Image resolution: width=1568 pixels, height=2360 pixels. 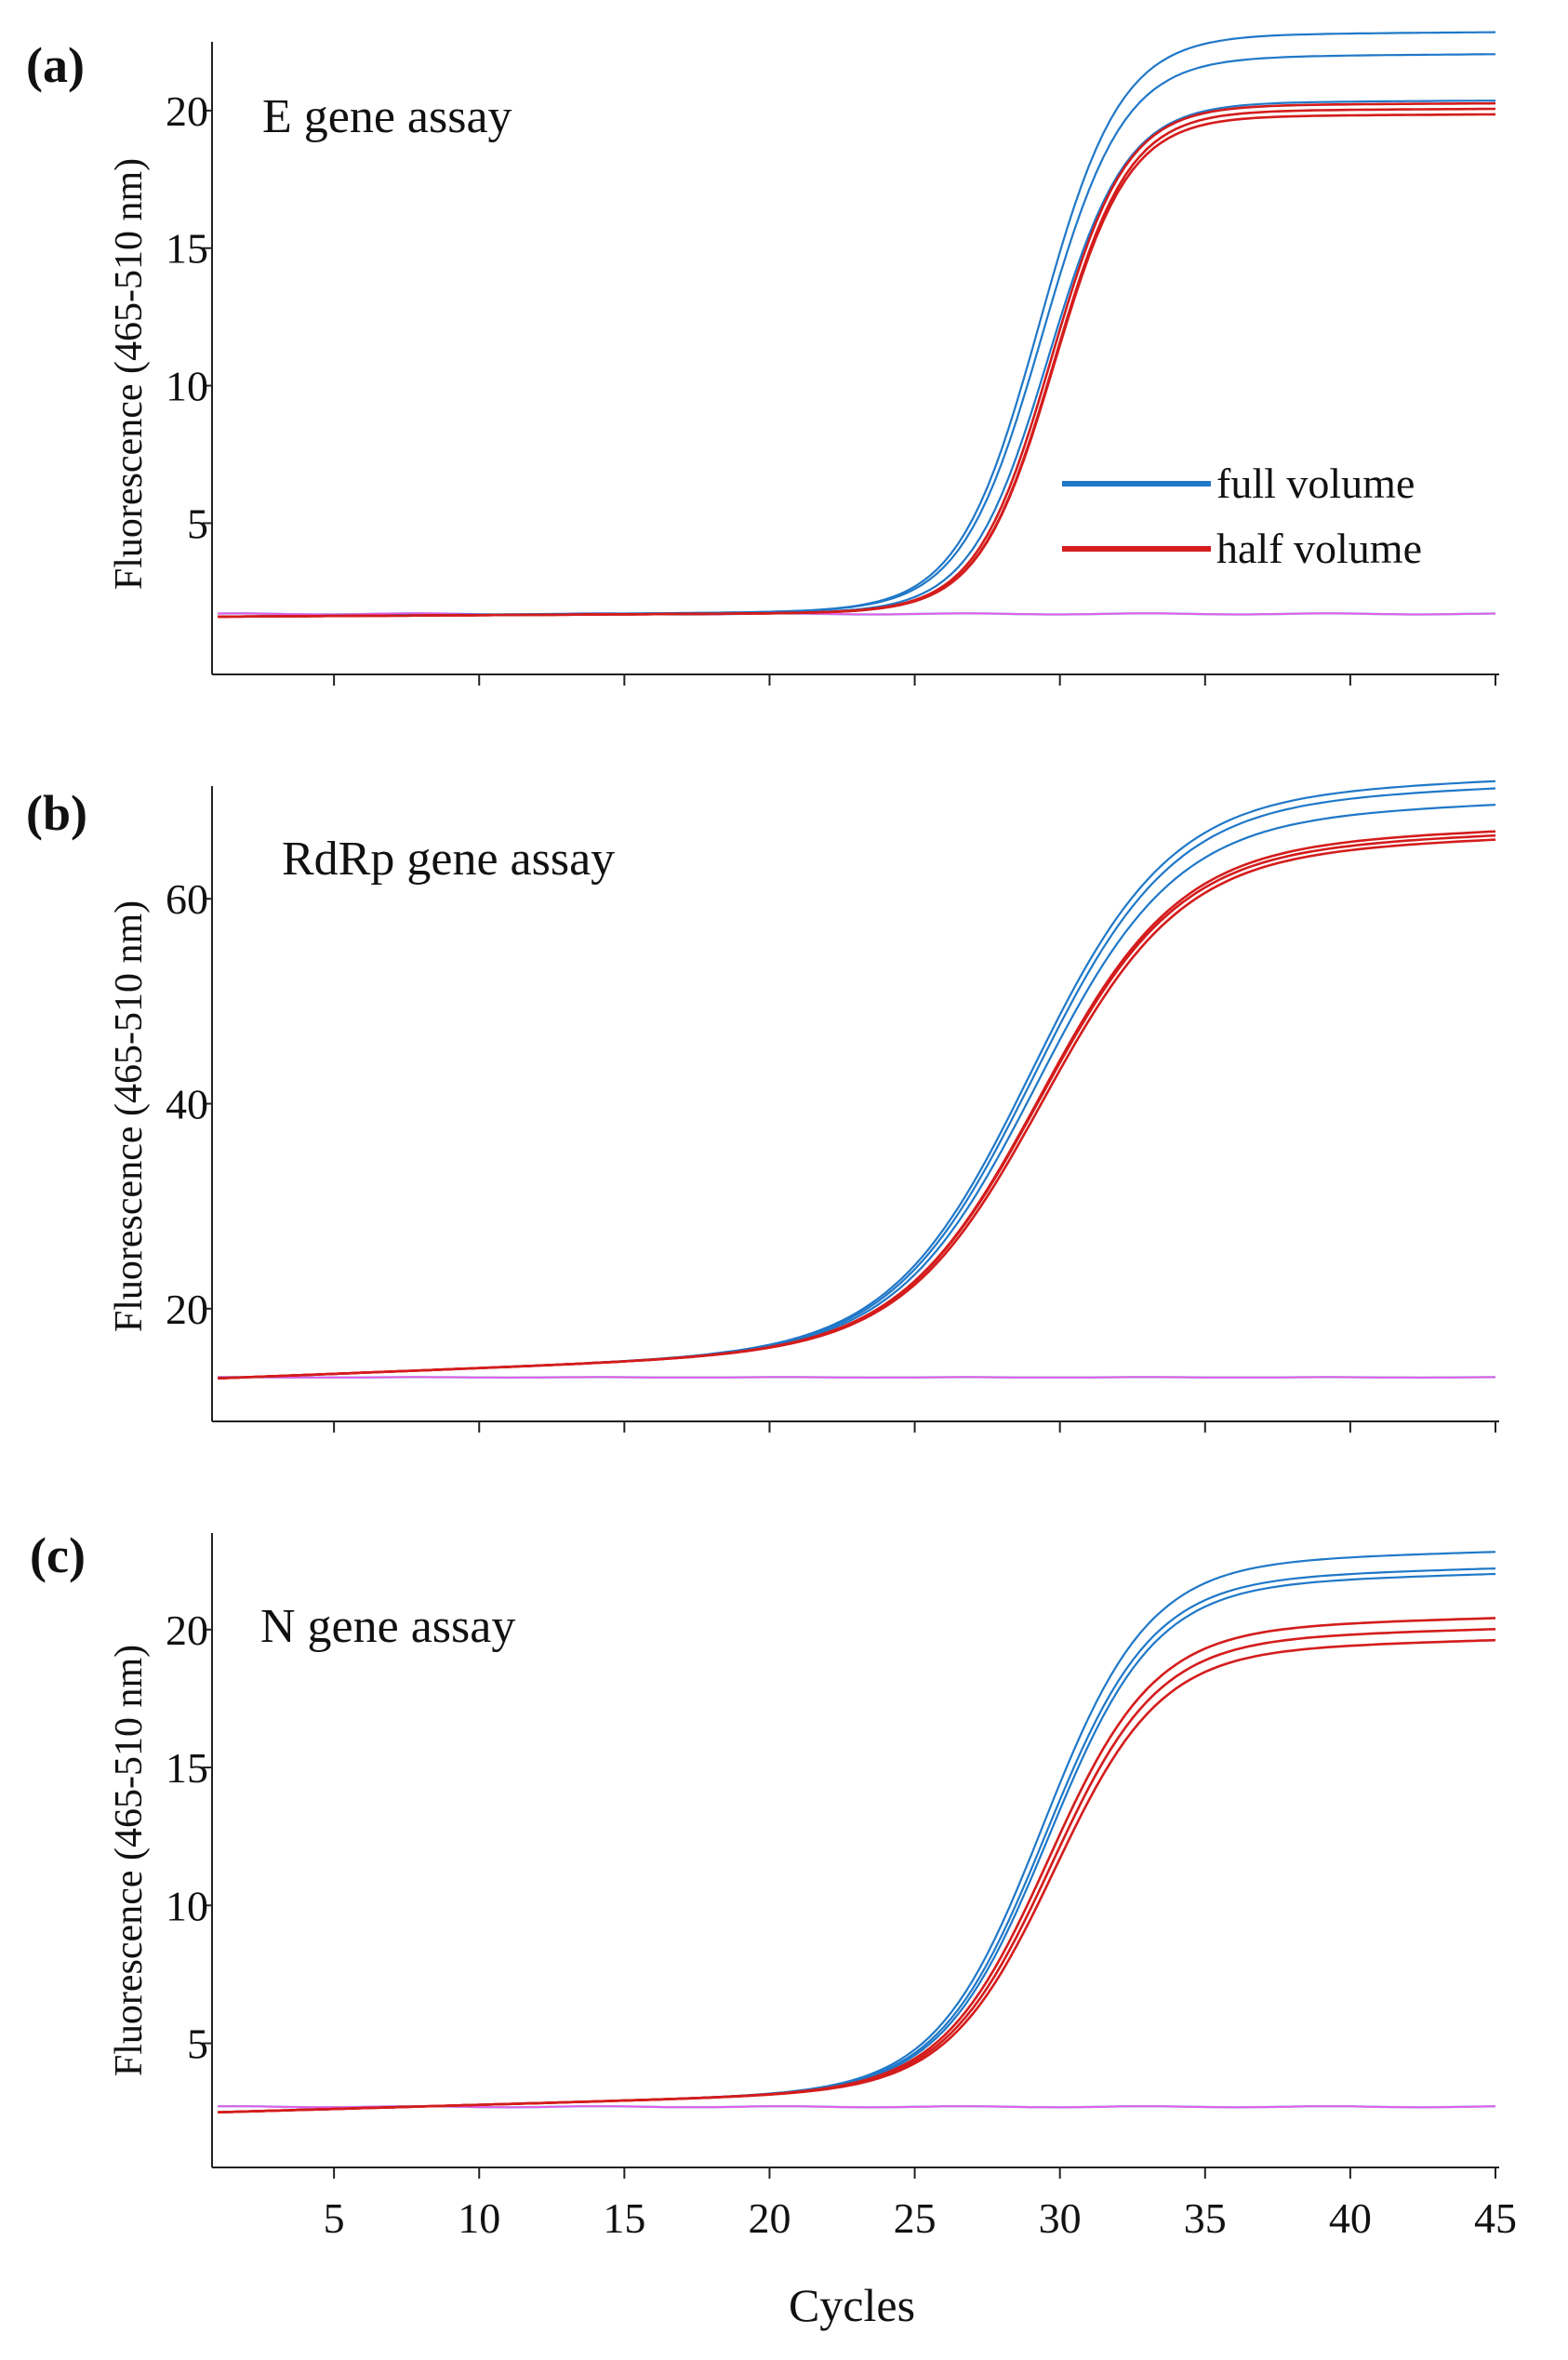 What do you see at coordinates (387, 116) in the screenshot?
I see `panel-a-title: E gene assay` at bounding box center [387, 116].